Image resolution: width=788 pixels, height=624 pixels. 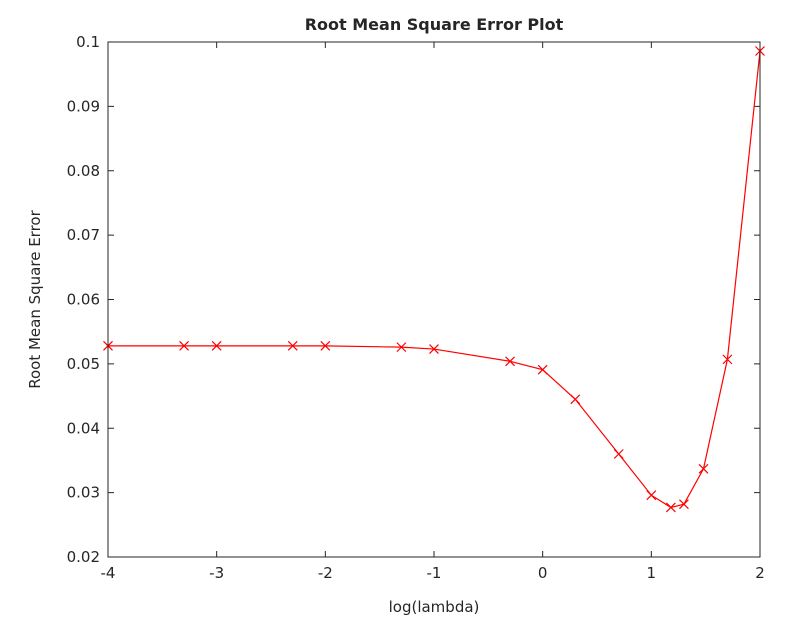 I want to click on x-tick-label: -2, so click(x=325, y=573).